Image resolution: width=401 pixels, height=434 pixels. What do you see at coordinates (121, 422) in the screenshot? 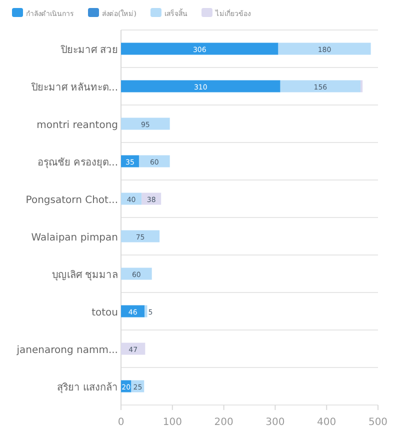
I see `x-tick-label: 0` at bounding box center [121, 422].